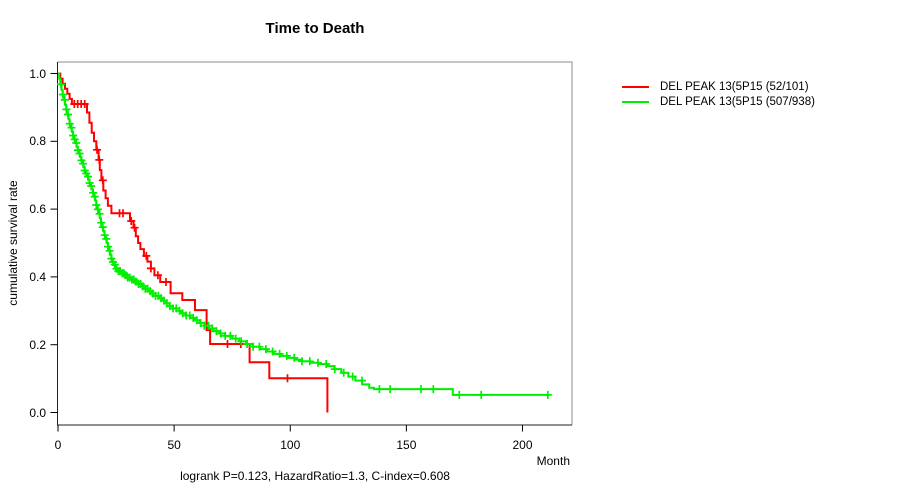 This screenshot has width=900, height=500. Describe the element at coordinates (406, 445) in the screenshot. I see `x-tick-label: 150` at that location.